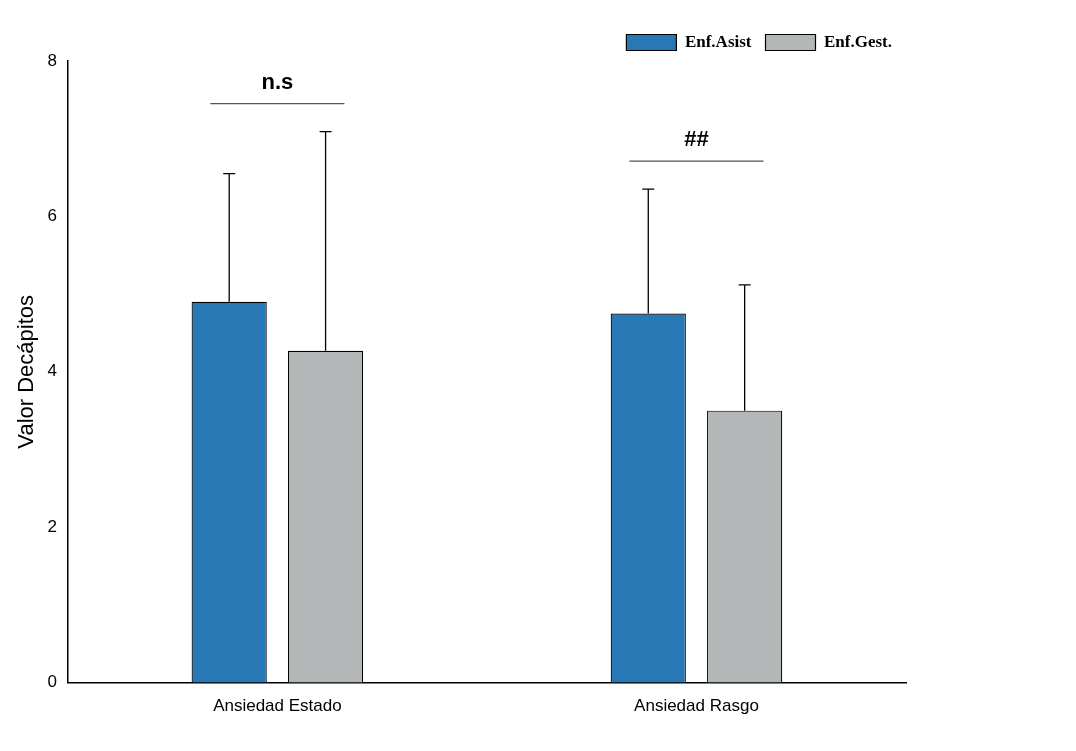 This screenshot has height=751, width=1076. What do you see at coordinates (52, 682) in the screenshot?
I see `y-tick-label: 0` at bounding box center [52, 682].